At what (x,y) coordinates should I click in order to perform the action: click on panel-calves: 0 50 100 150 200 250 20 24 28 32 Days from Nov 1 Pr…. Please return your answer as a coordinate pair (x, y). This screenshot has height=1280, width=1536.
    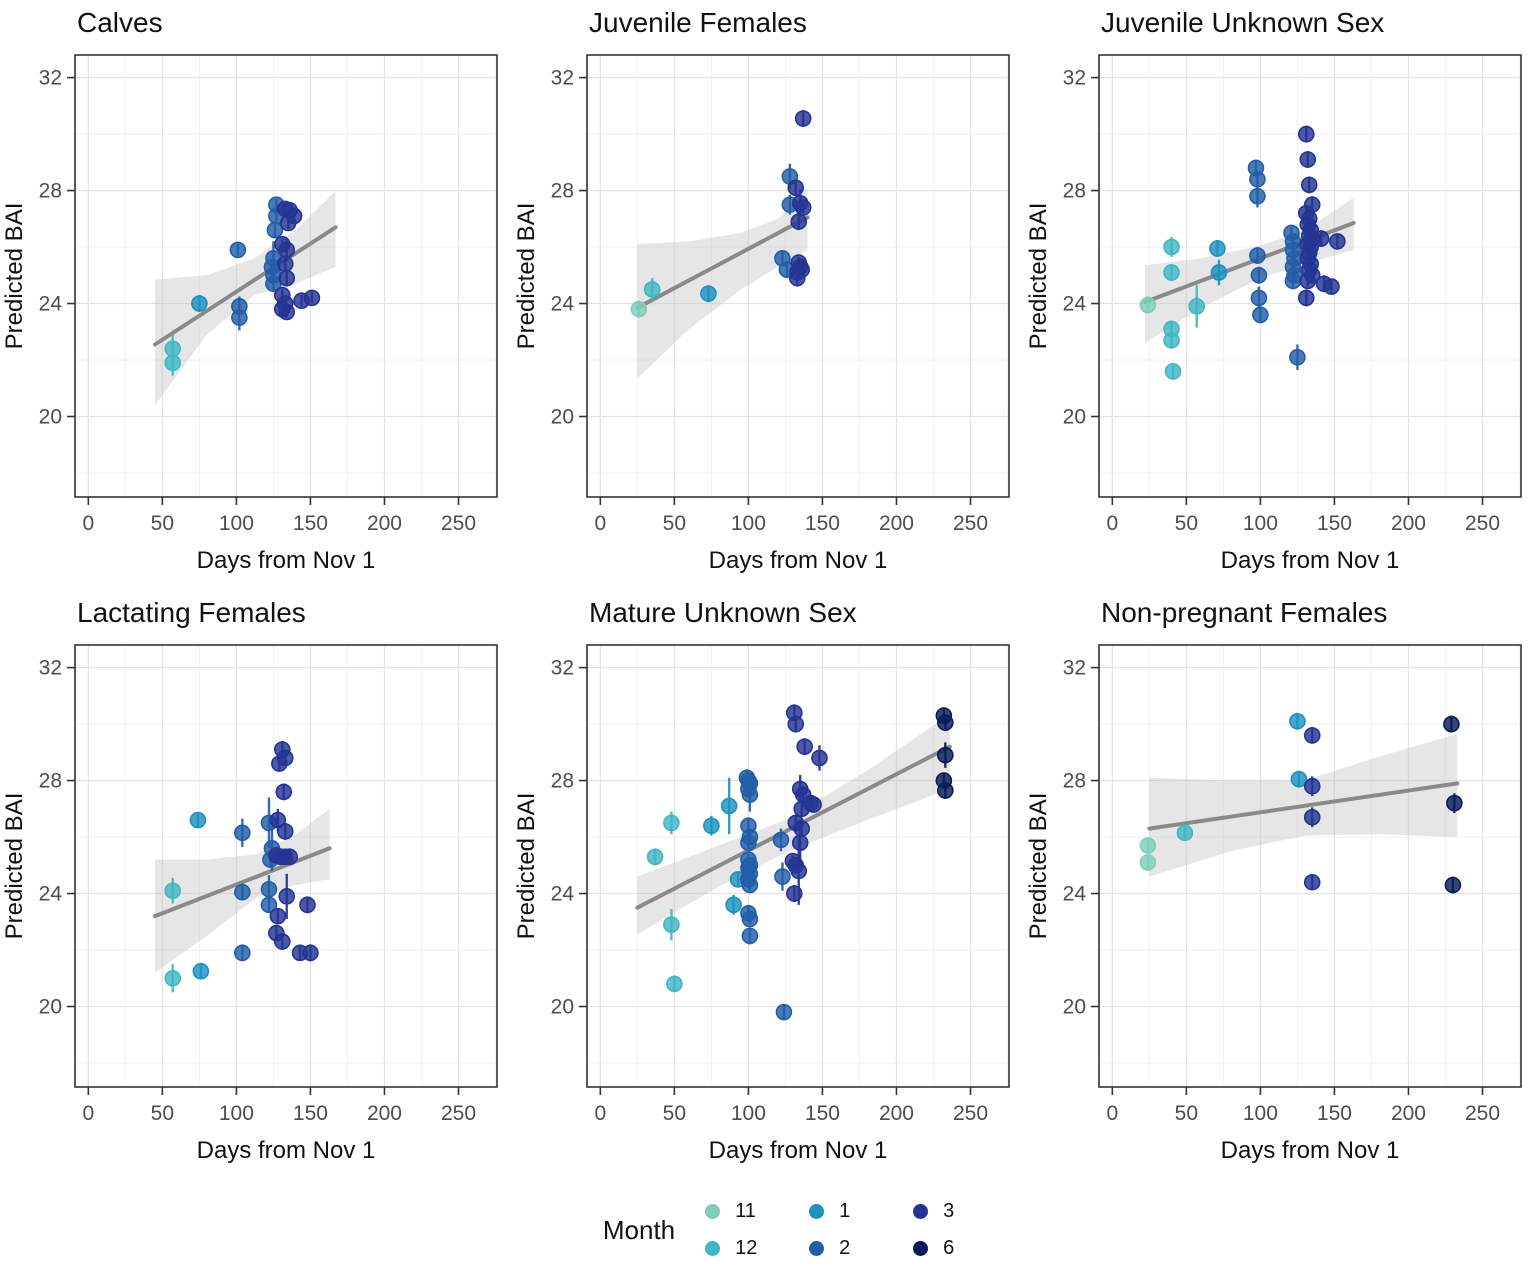
    Looking at the image, I should click on (249, 290).